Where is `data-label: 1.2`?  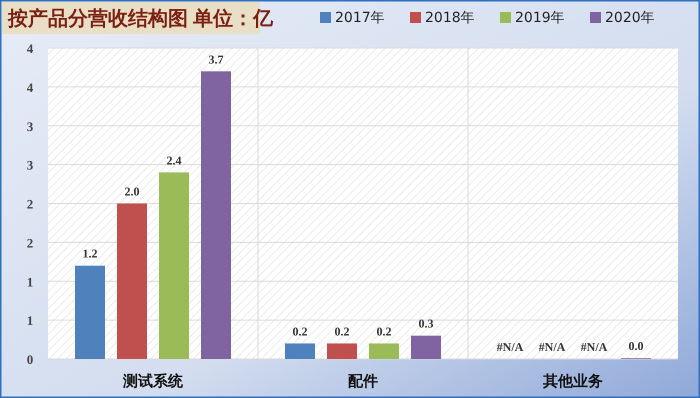 data-label: 1.2 is located at coordinates (90, 253).